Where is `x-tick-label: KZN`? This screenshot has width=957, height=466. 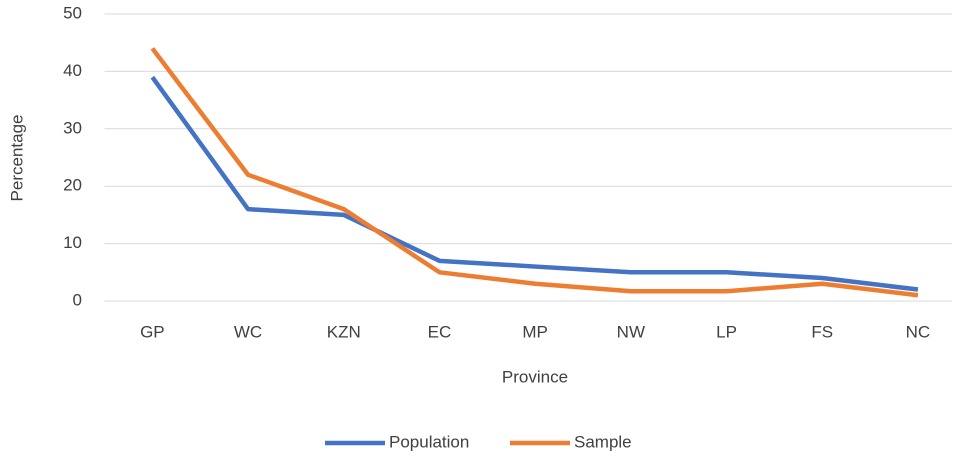 x-tick-label: KZN is located at coordinates (344, 331).